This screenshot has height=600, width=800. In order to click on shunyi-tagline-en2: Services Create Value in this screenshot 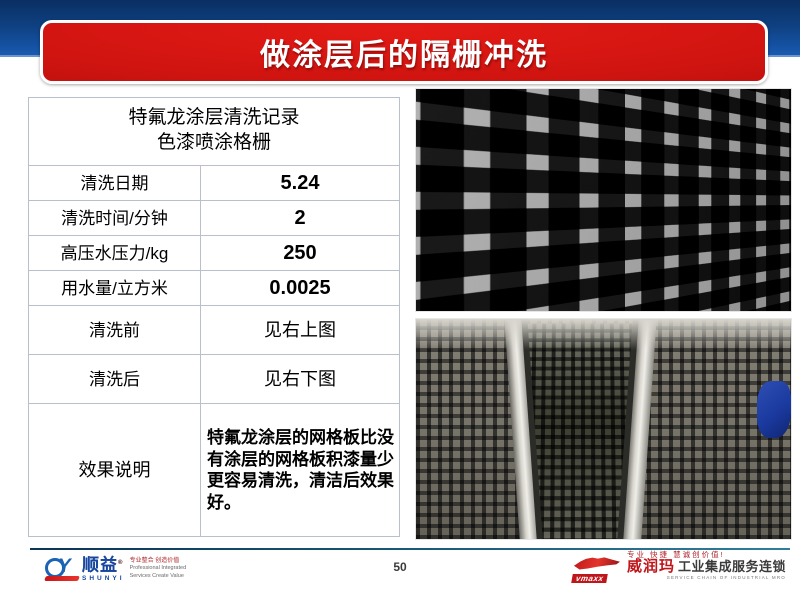, I will do `click(156, 575)`.